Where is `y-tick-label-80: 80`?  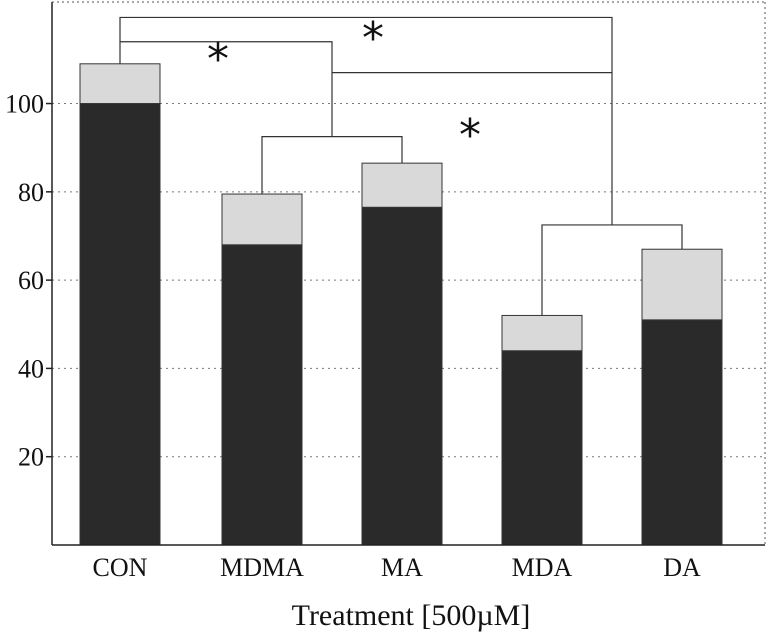 y-tick-label-80: 80 is located at coordinates (31, 192).